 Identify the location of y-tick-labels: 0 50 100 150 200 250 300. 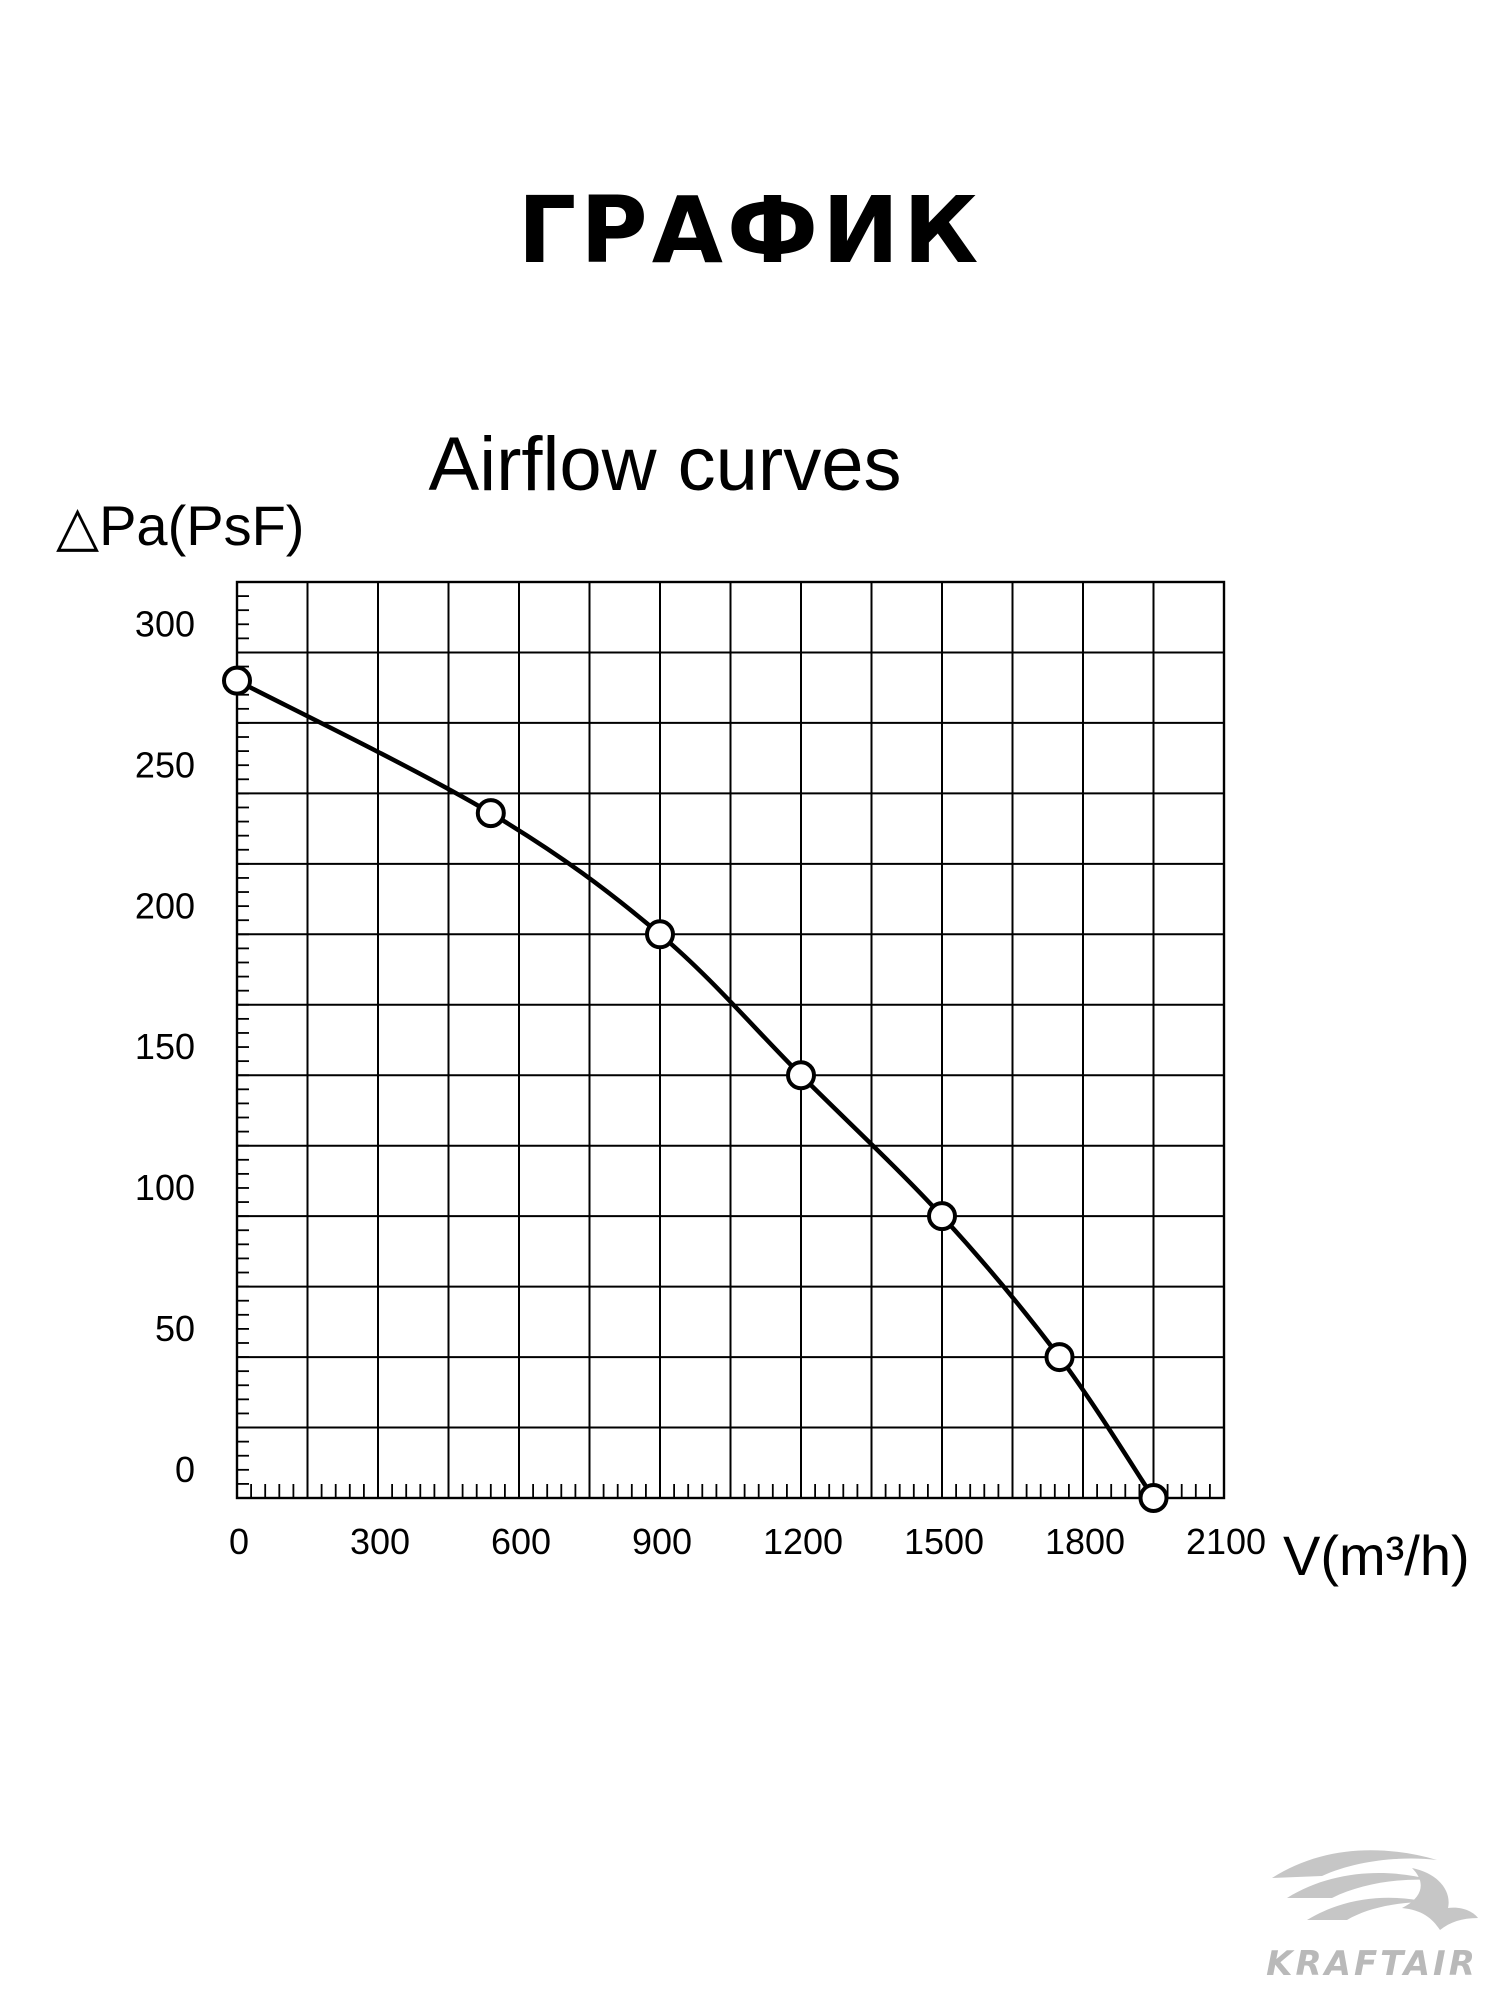
(165, 1046).